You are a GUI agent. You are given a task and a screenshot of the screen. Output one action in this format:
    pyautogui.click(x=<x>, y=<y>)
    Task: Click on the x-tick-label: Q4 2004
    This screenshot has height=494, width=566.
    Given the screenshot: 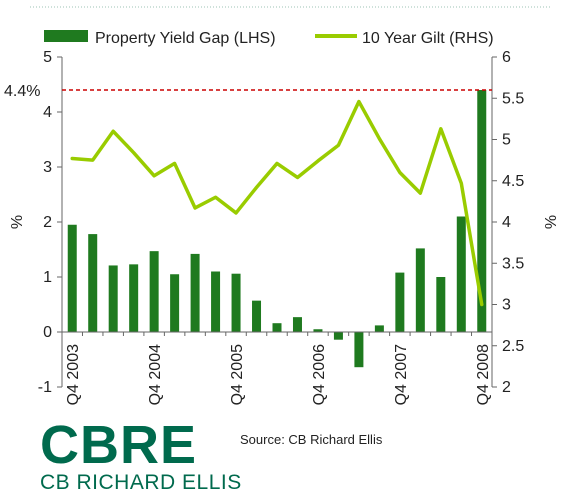 What is the action you would take?
    pyautogui.click(x=155, y=374)
    